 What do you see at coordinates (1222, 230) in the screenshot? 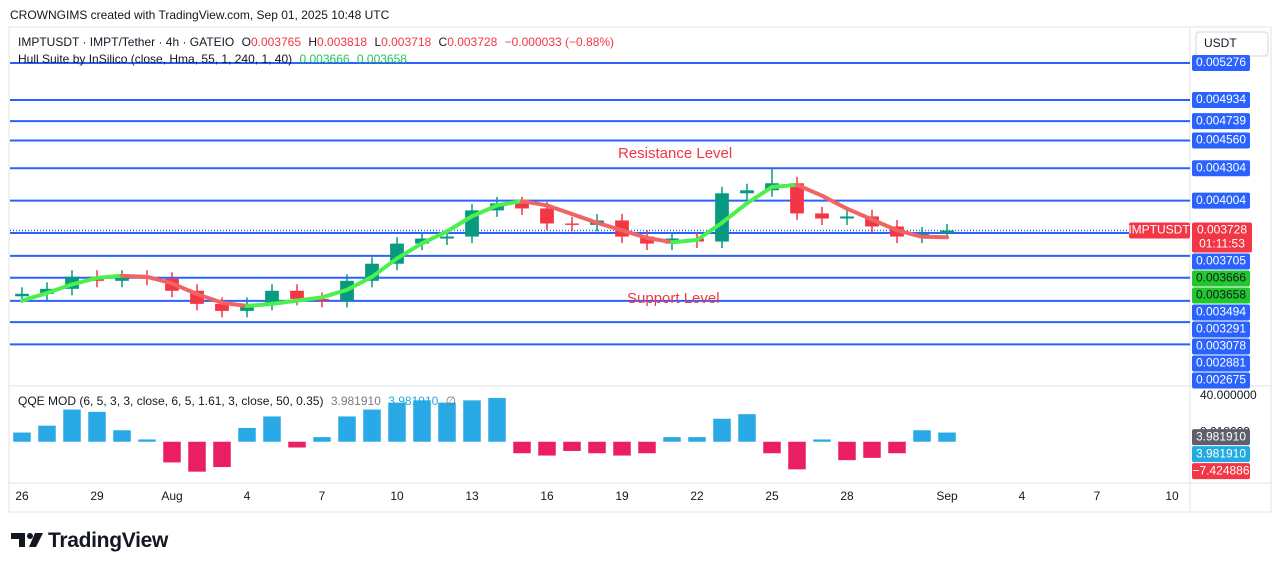
I see `price-tag-label: 0.003728` at bounding box center [1222, 230].